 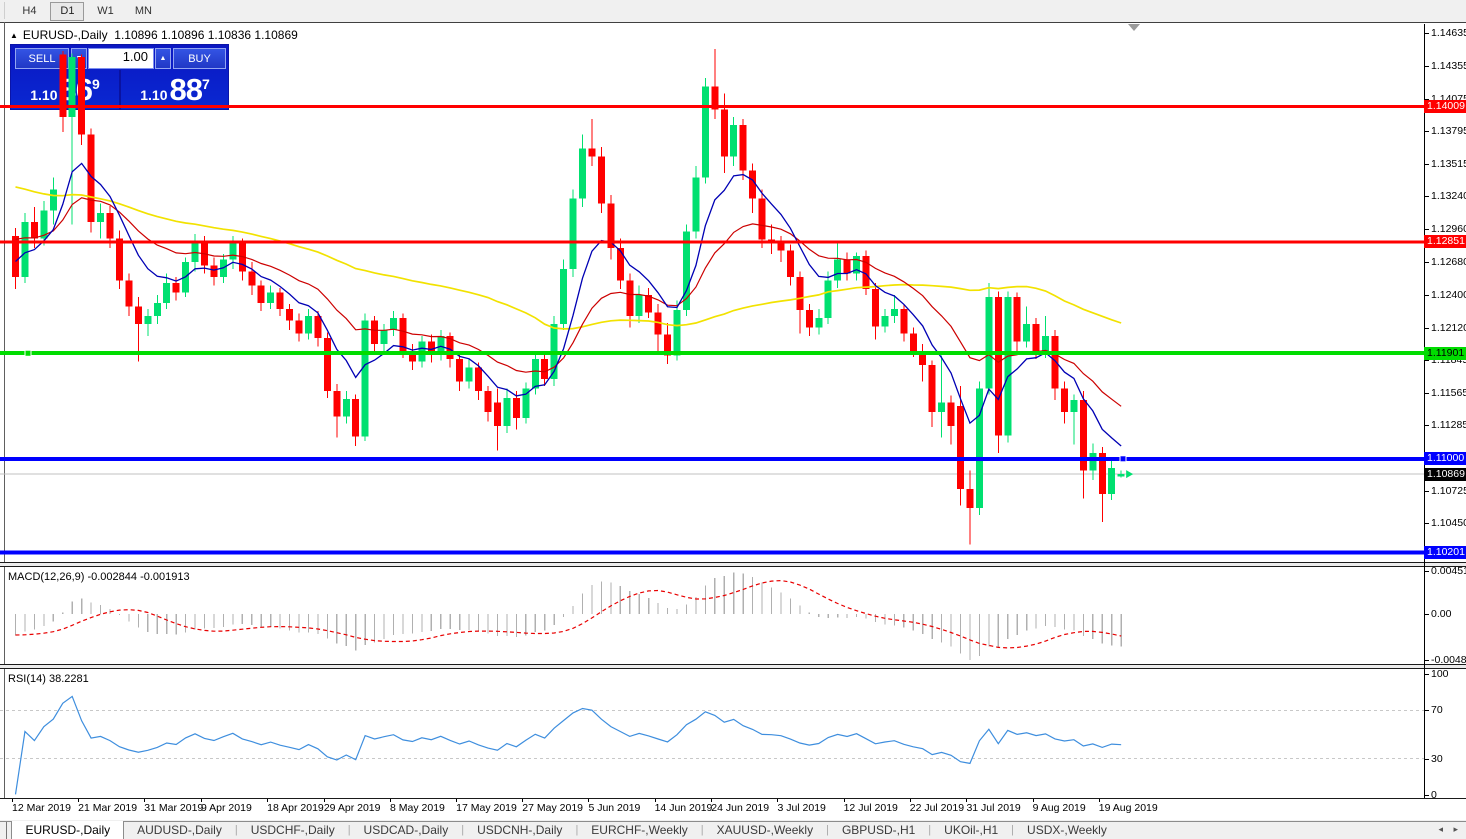 I want to click on volume-input: 1.00, so click(x=121, y=58).